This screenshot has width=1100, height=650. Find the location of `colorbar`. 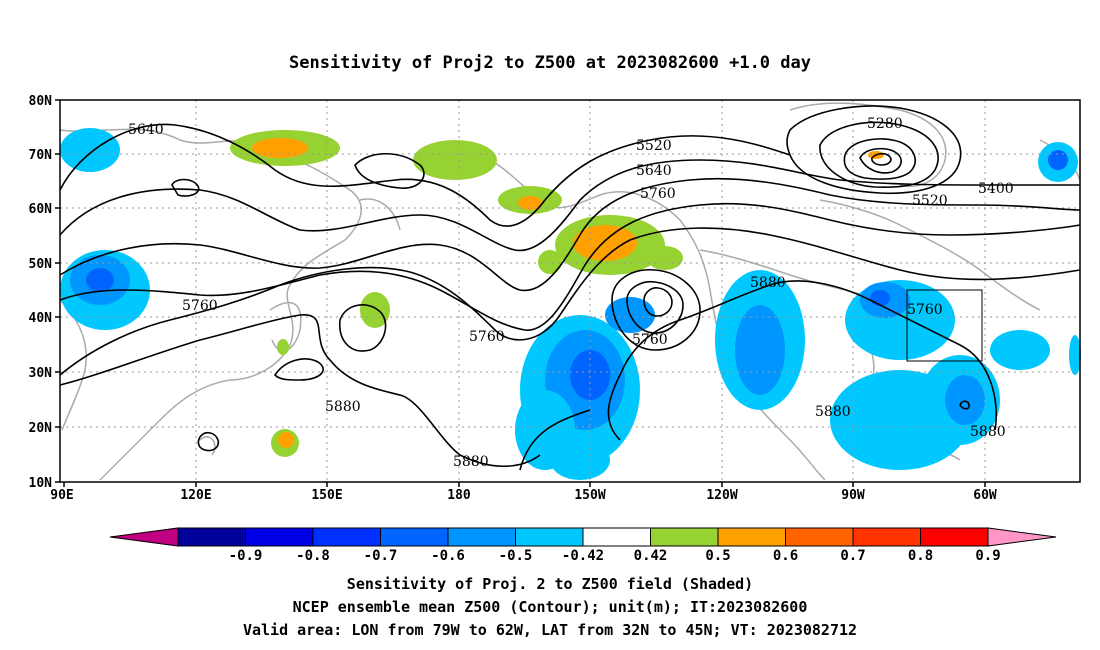

colorbar is located at coordinates (583, 537).